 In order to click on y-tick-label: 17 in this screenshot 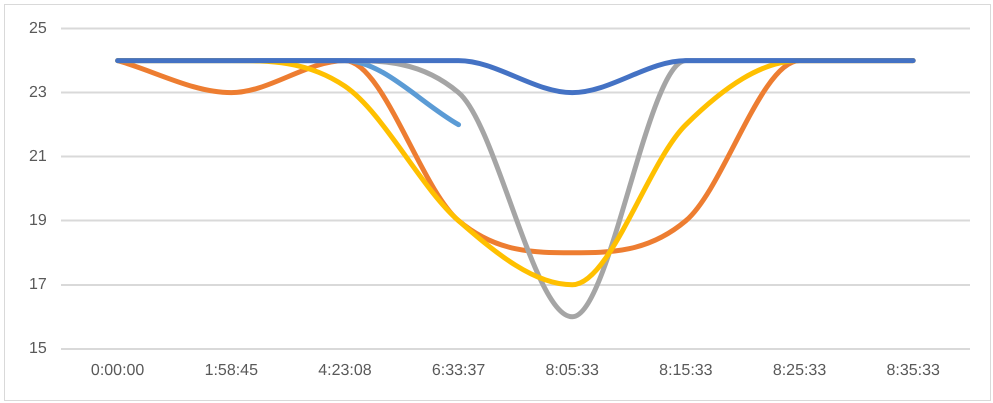, I will do `click(38, 285)`.